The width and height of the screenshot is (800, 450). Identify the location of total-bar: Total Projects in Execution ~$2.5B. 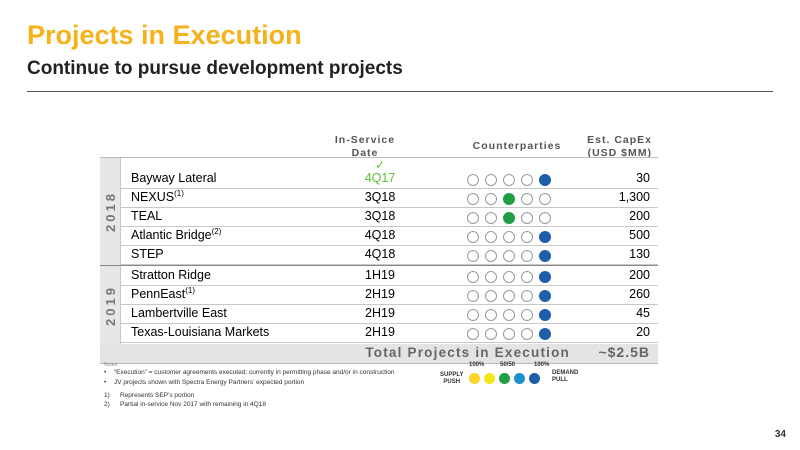
(379, 354).